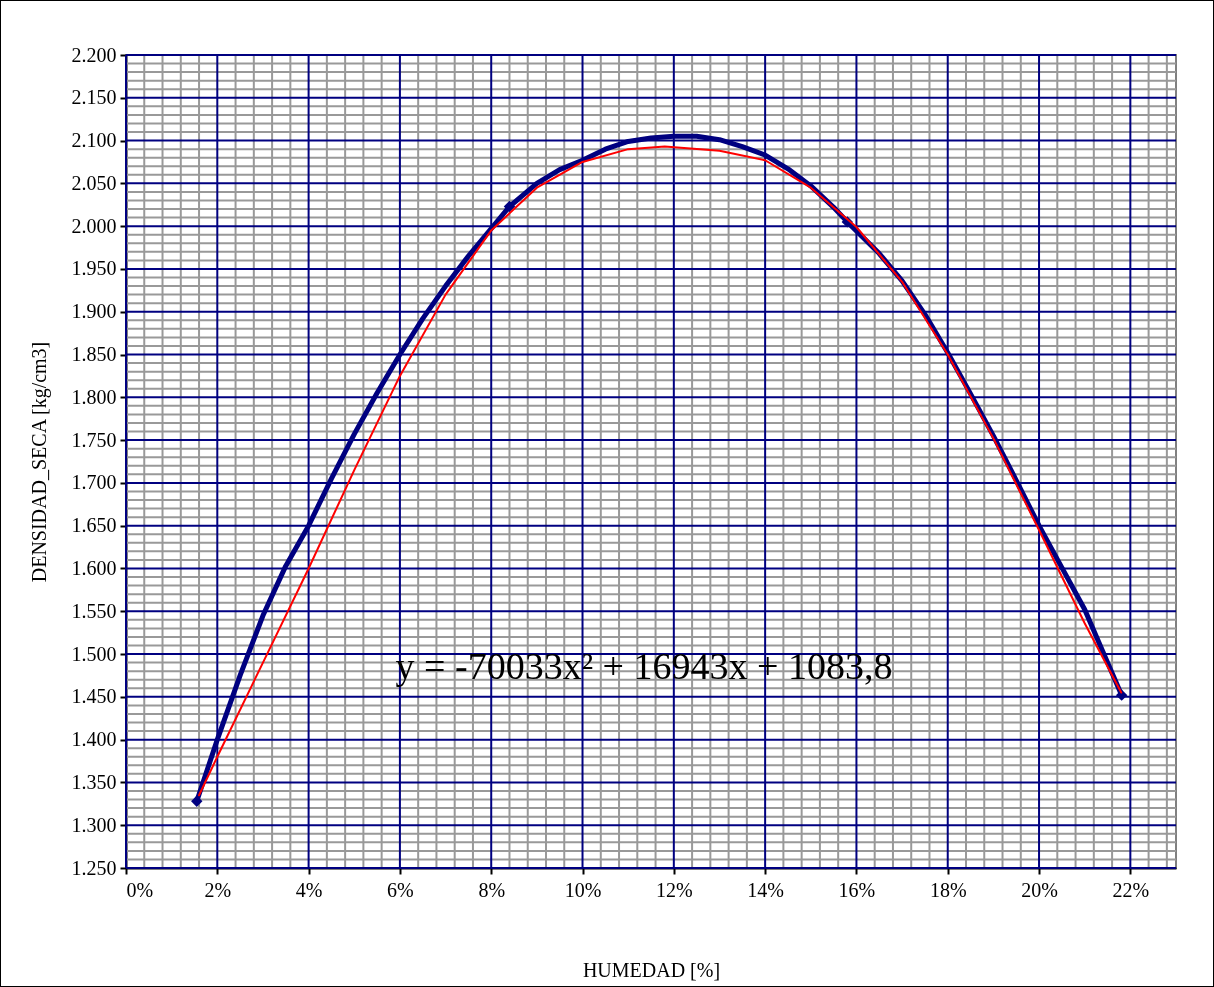  What do you see at coordinates (765, 889) in the screenshot?
I see `x-tick-label: 14%` at bounding box center [765, 889].